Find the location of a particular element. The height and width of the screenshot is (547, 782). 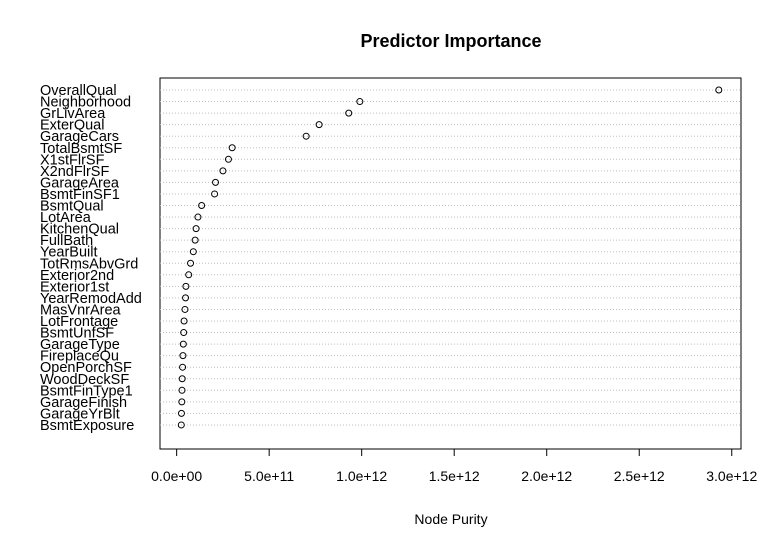

category-label: Exterior2nd is located at coordinates (77, 276).